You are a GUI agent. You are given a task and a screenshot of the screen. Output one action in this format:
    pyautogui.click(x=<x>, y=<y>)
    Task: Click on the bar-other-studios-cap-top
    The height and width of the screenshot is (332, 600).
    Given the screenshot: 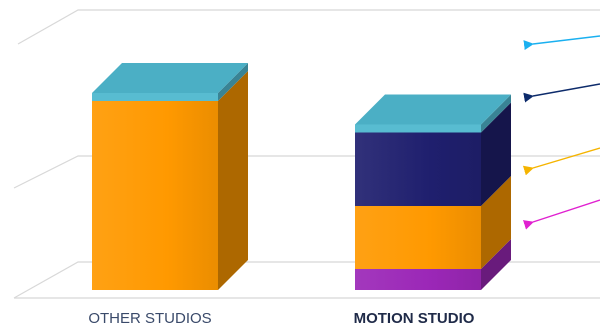 What is the action you would take?
    pyautogui.click(x=170, y=78)
    